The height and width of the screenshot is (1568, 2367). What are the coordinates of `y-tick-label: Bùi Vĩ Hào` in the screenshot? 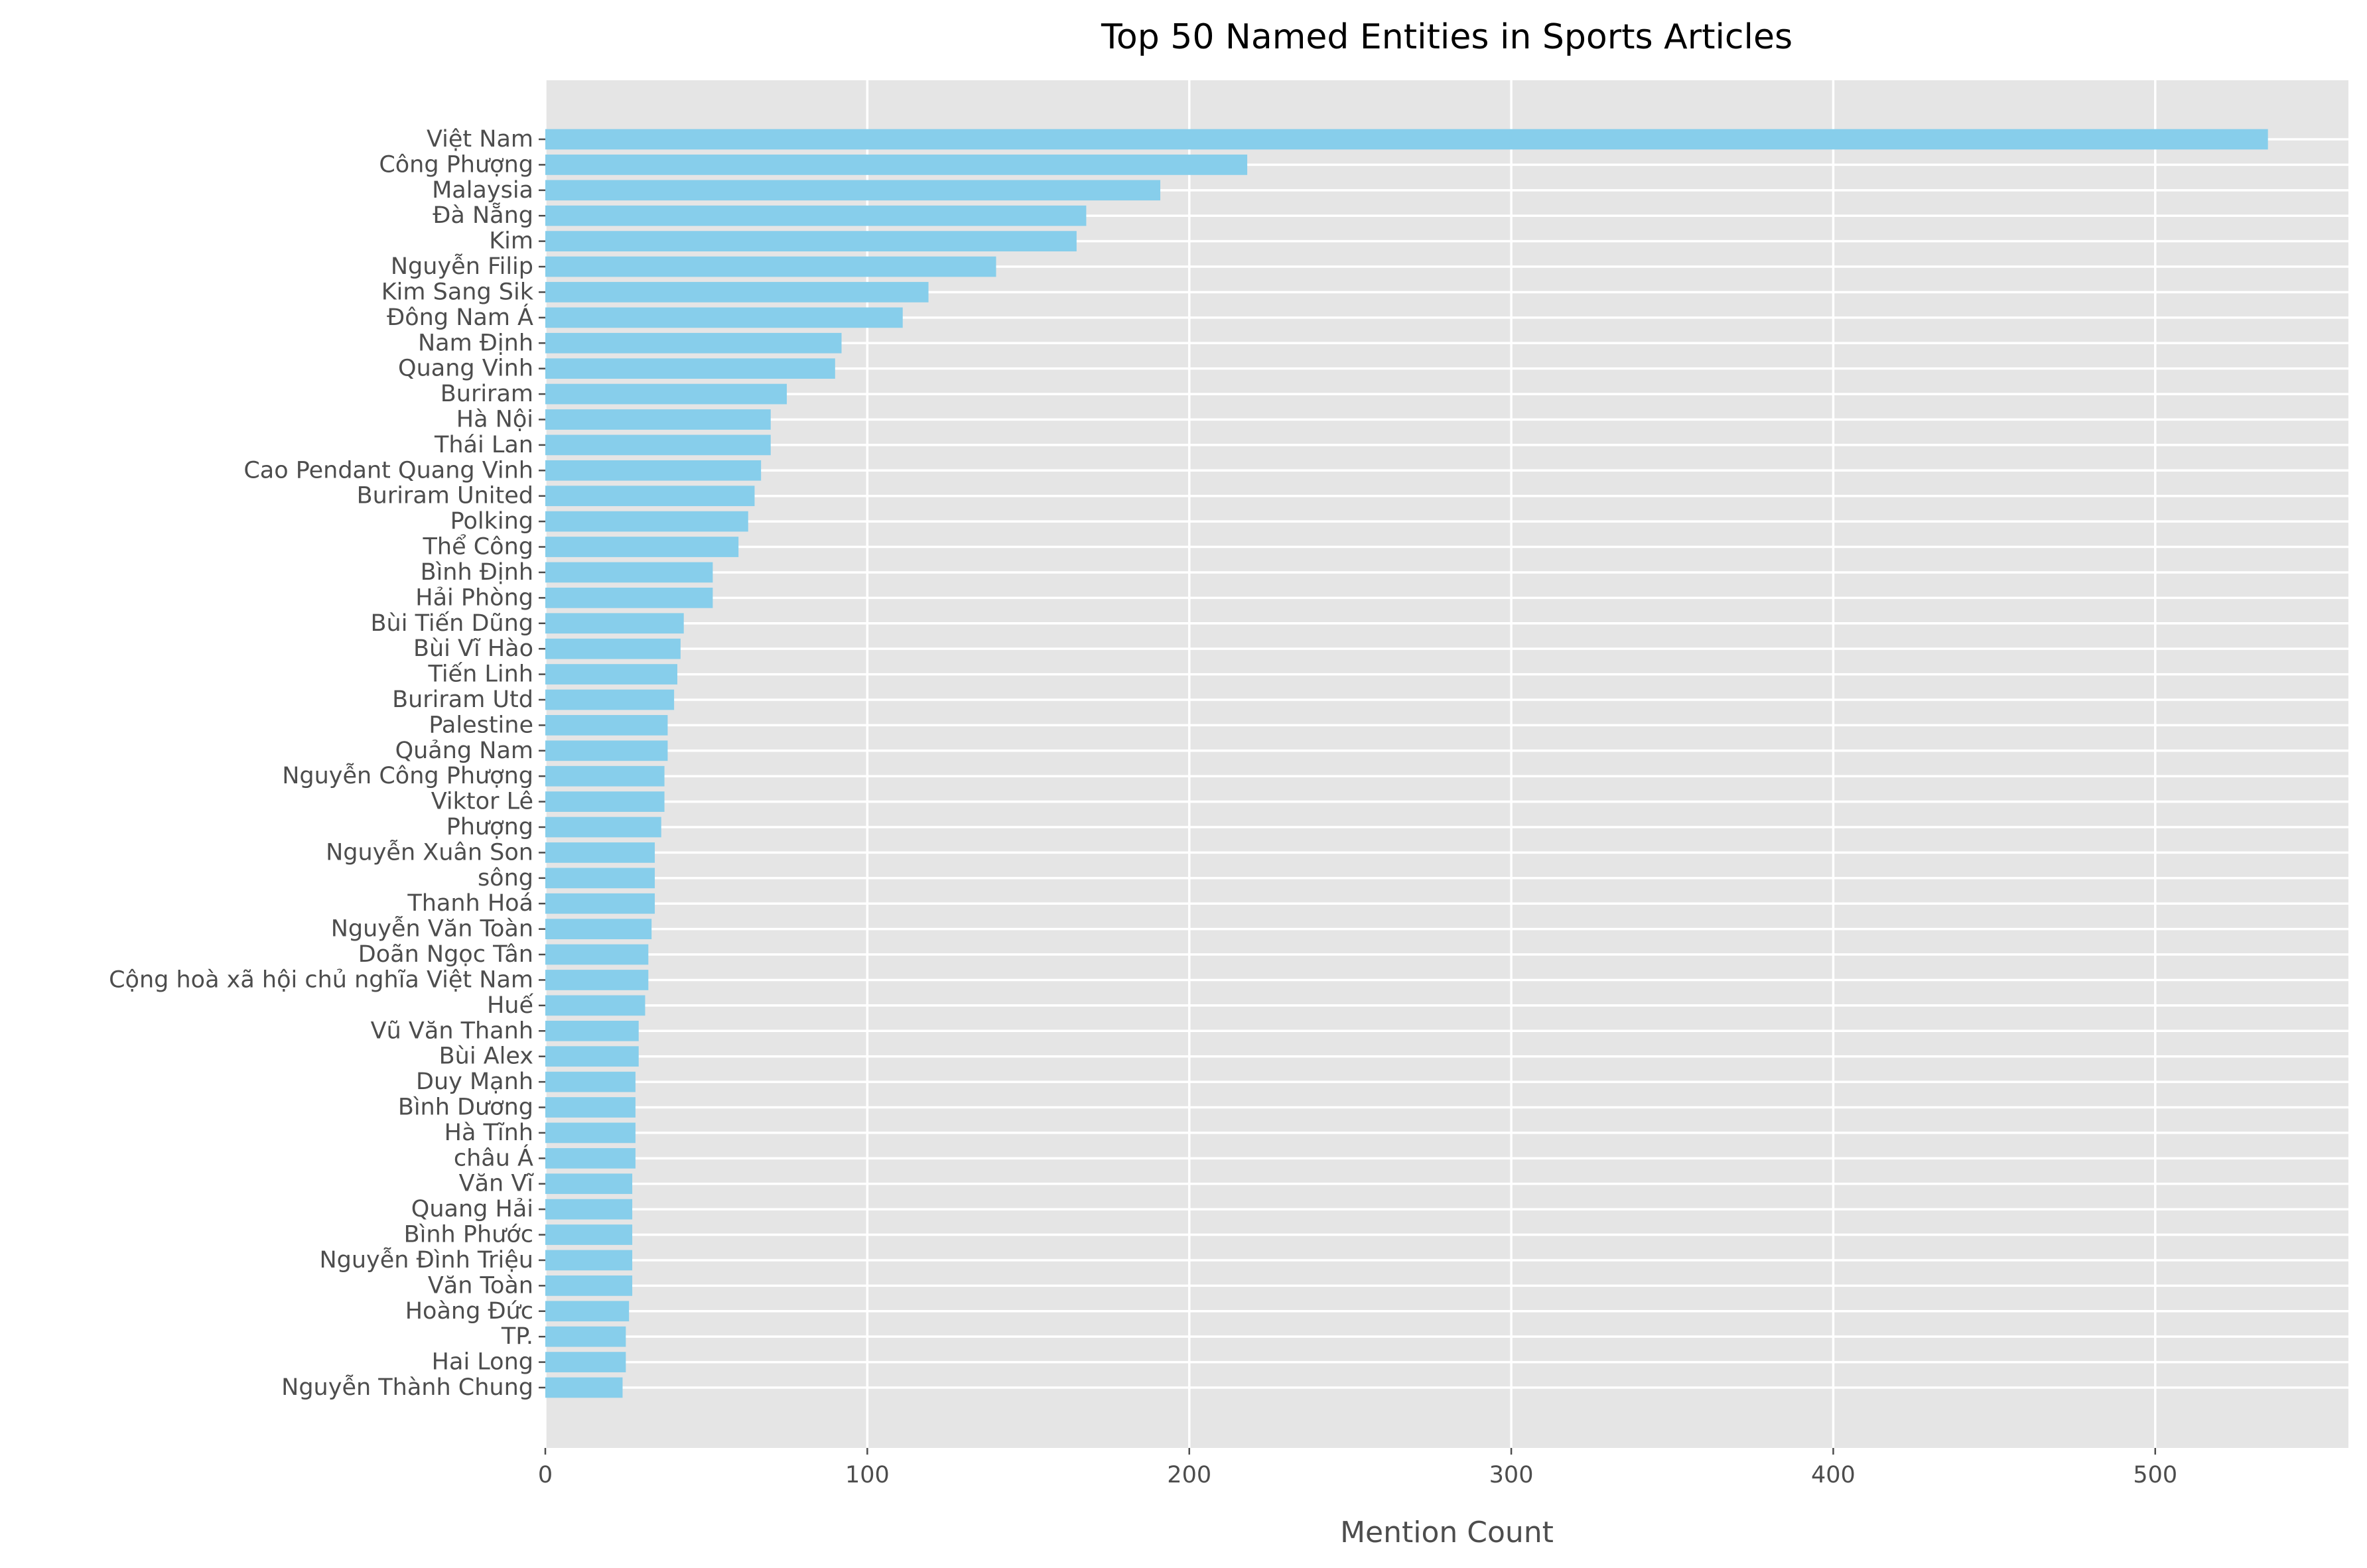 It's located at (473, 649).